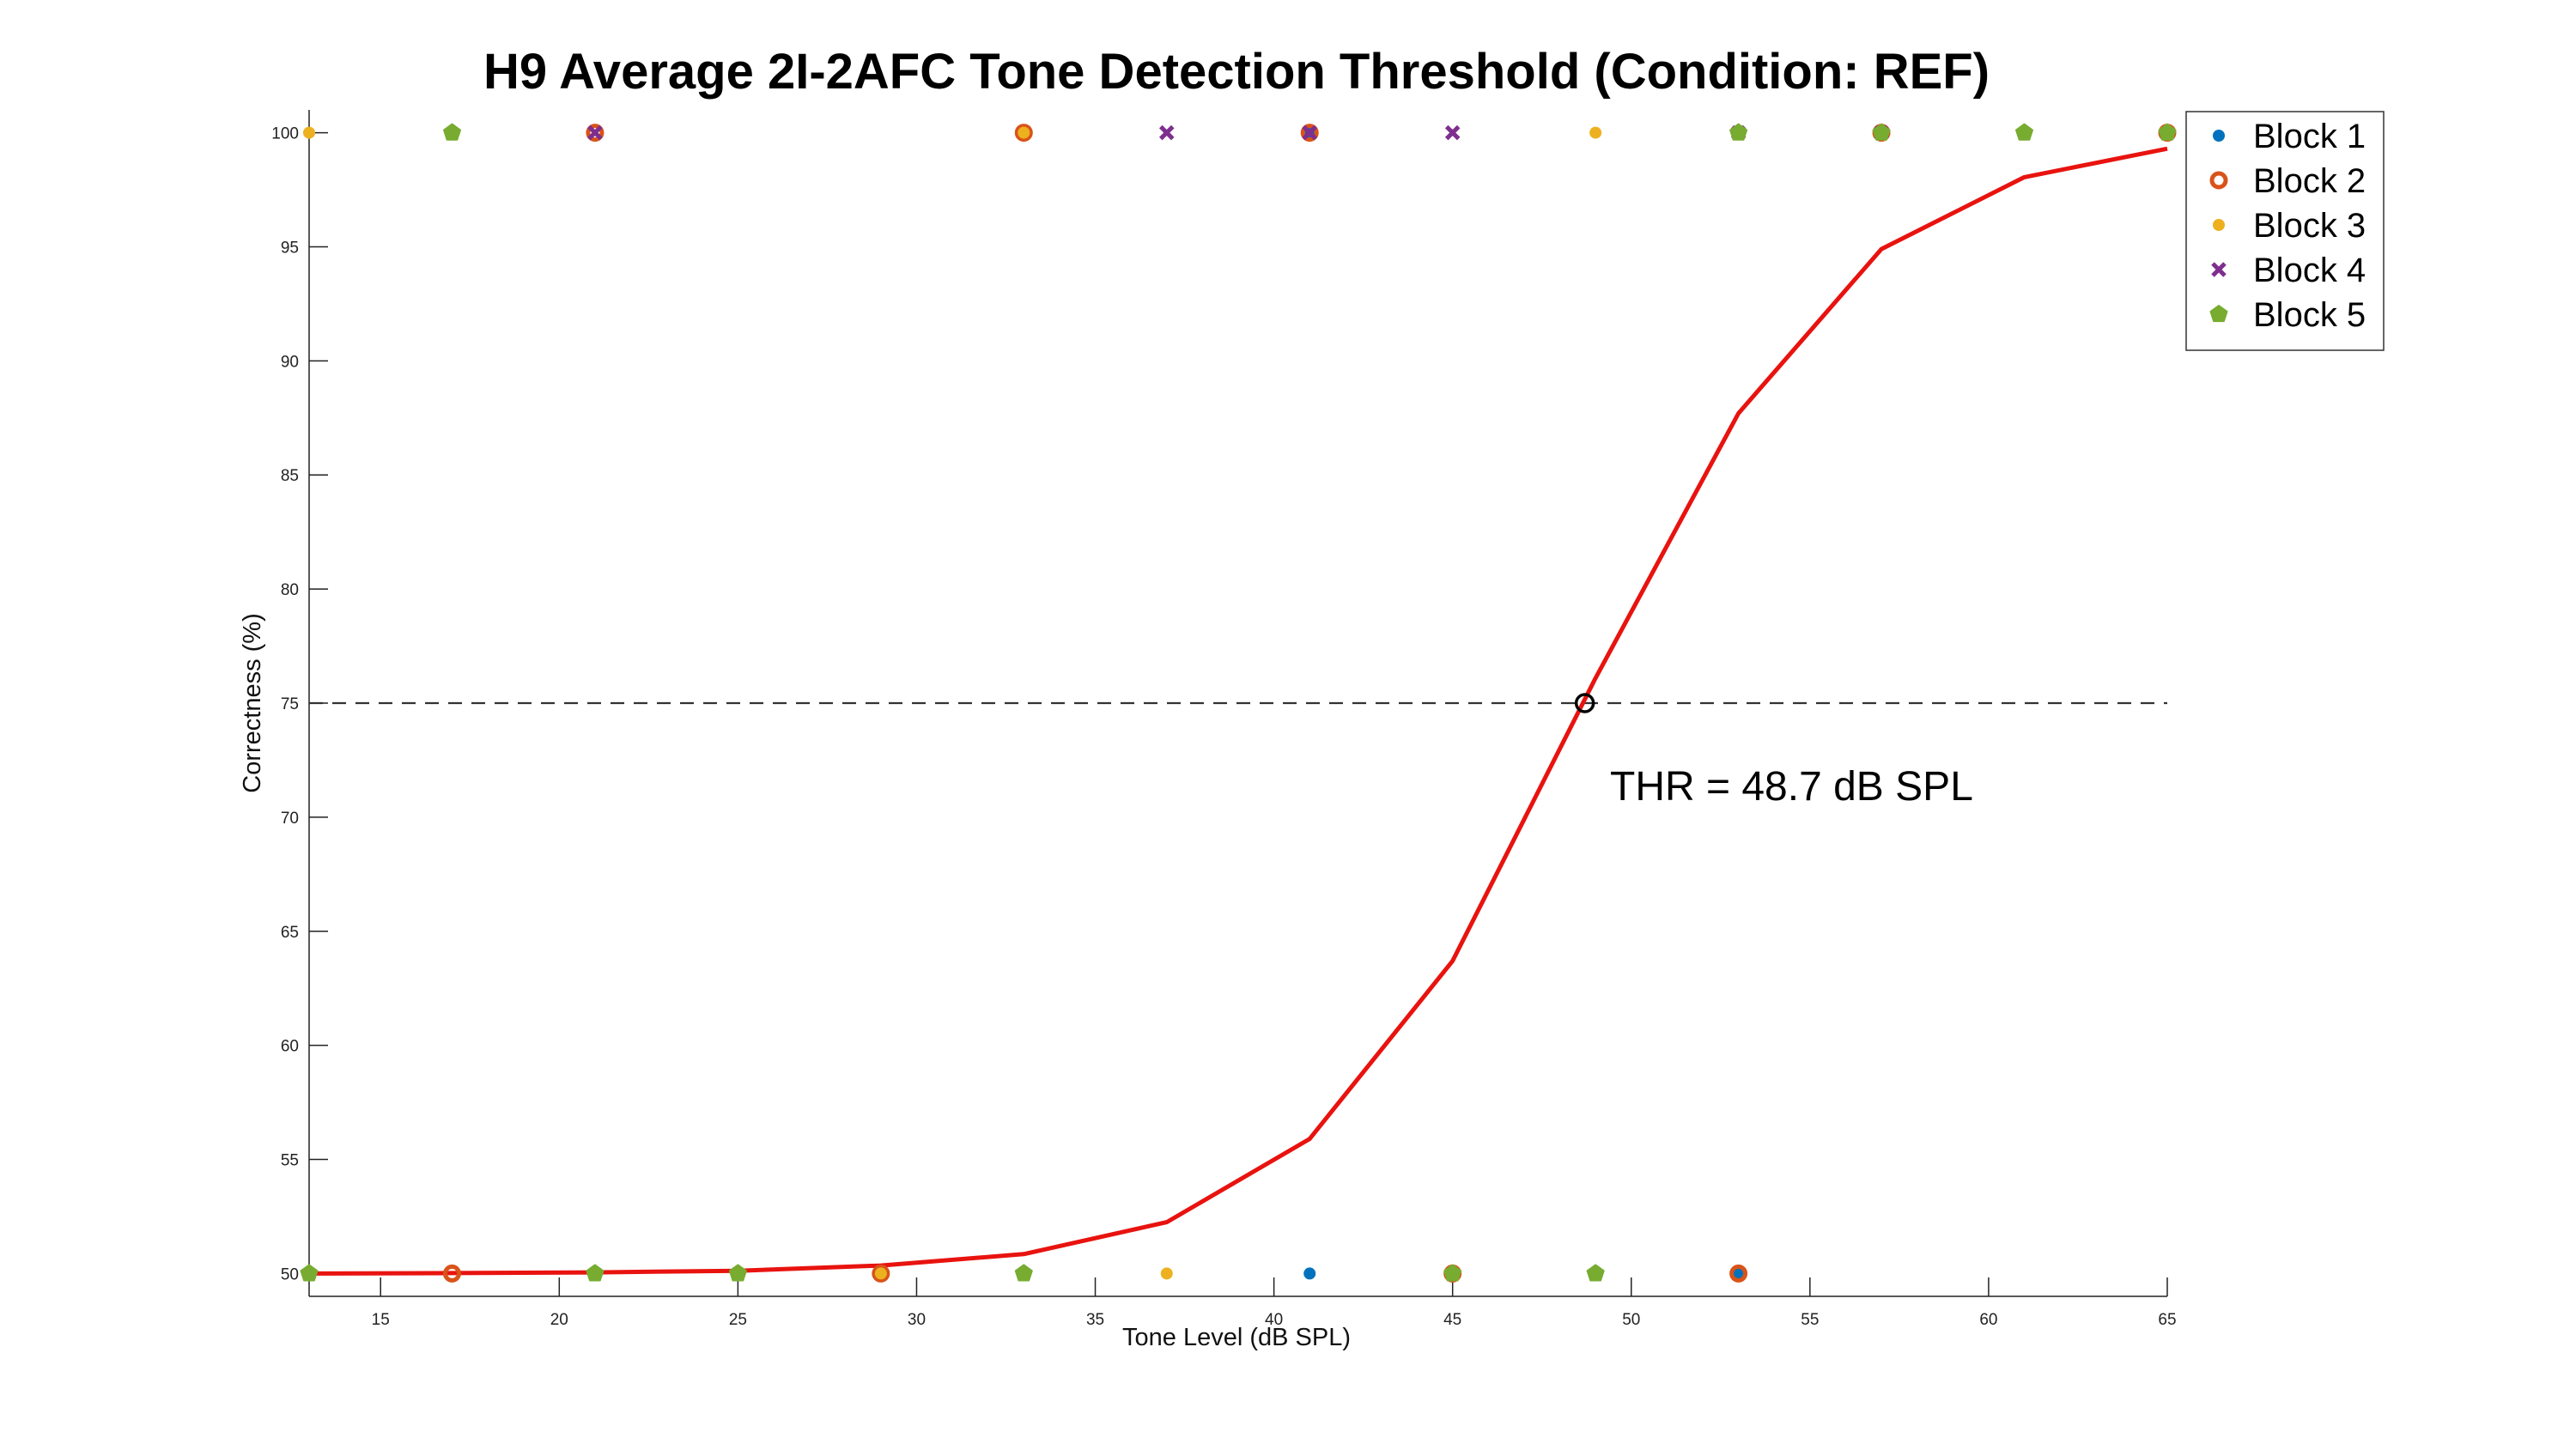  I want to click on threshold-layer, so click(1584, 703).